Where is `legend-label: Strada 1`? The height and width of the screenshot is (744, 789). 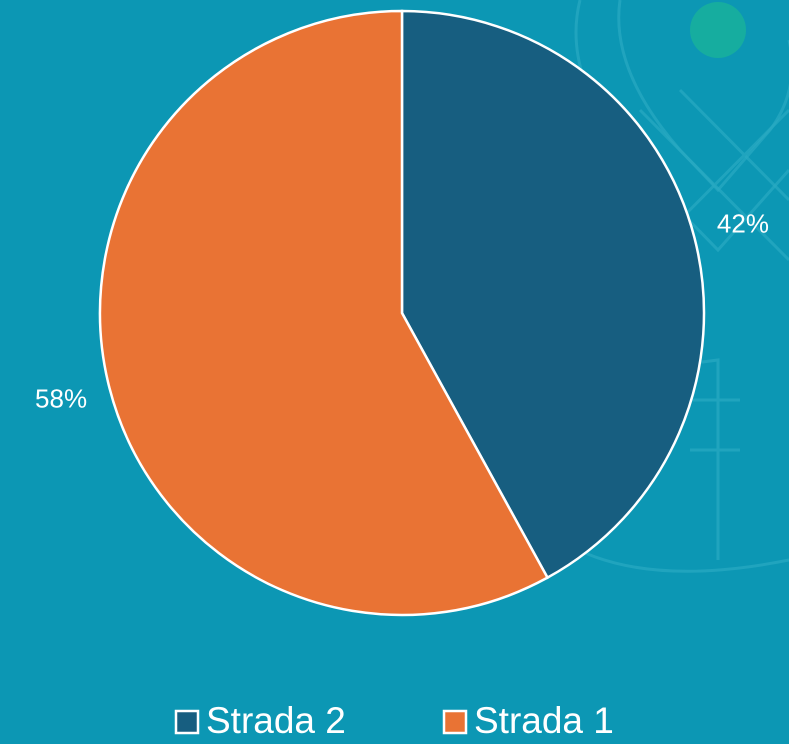
legend-label: Strada 1 is located at coordinates (544, 720).